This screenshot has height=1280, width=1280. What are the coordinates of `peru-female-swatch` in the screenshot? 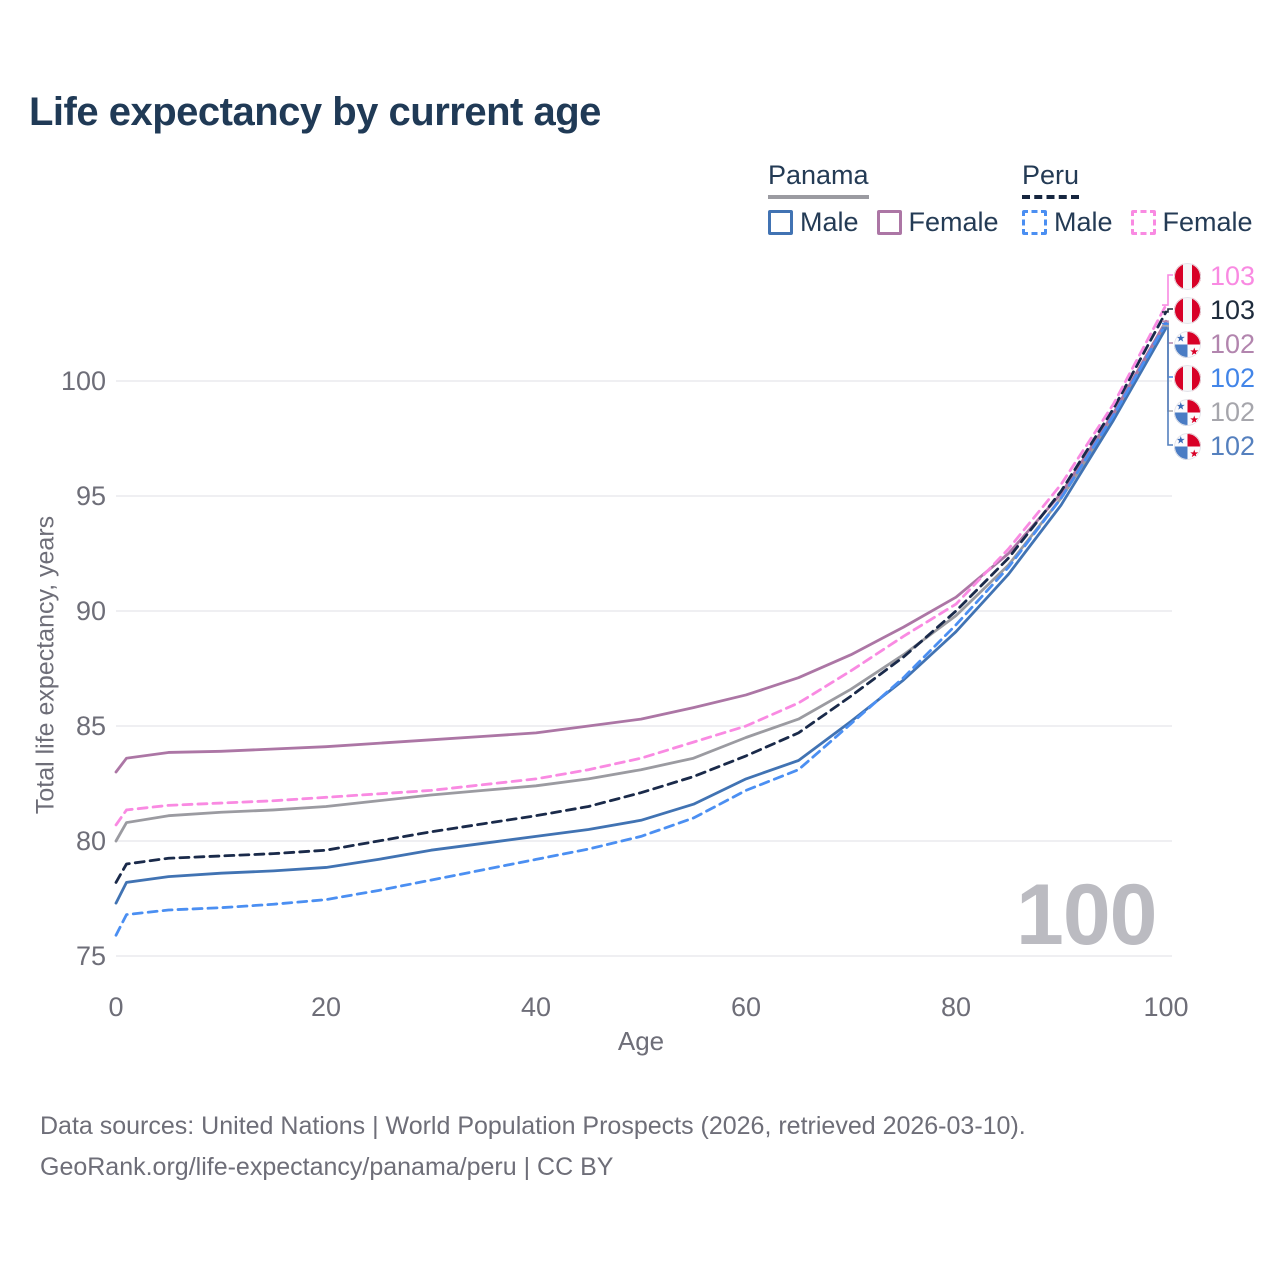 It's located at (1143, 222).